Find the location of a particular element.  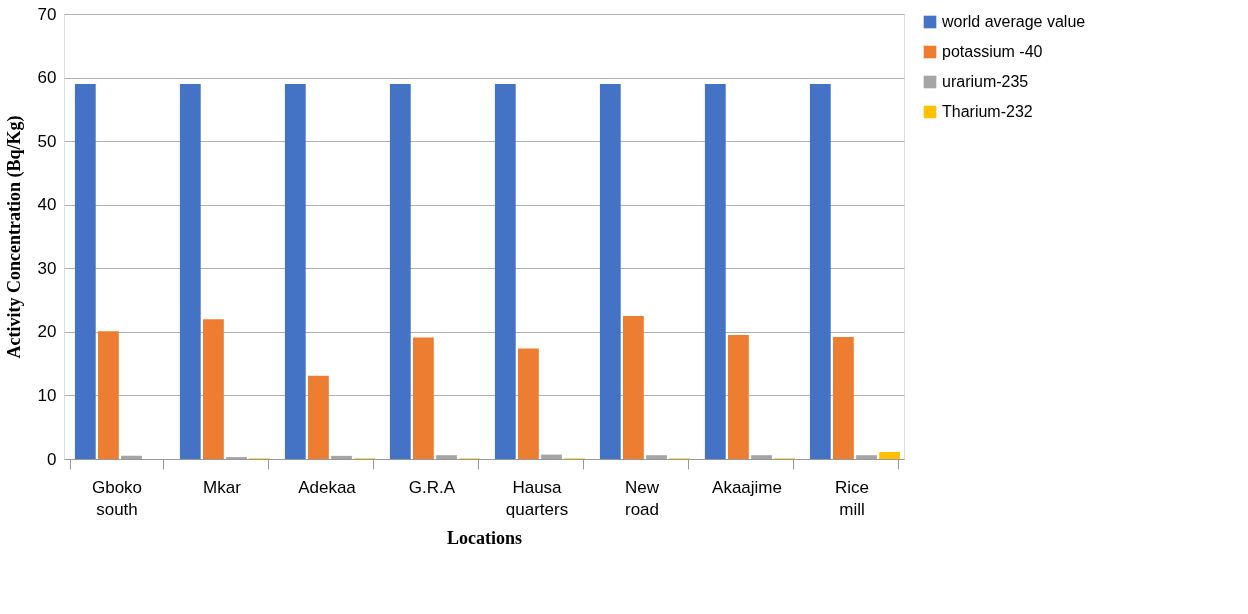

x-tick-label: Hausa quarters is located at coordinates (537, 498).